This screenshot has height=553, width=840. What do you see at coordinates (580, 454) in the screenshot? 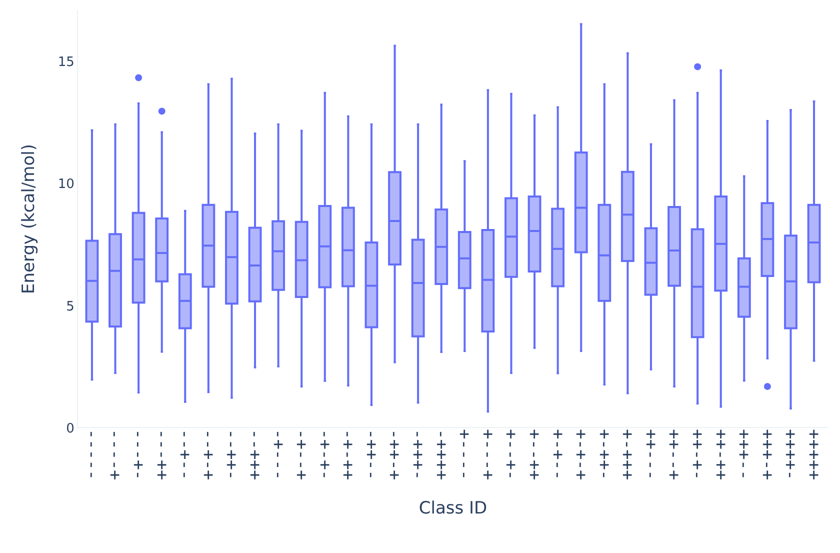
I see `x-tick-label: +-+-+` at bounding box center [580, 454].